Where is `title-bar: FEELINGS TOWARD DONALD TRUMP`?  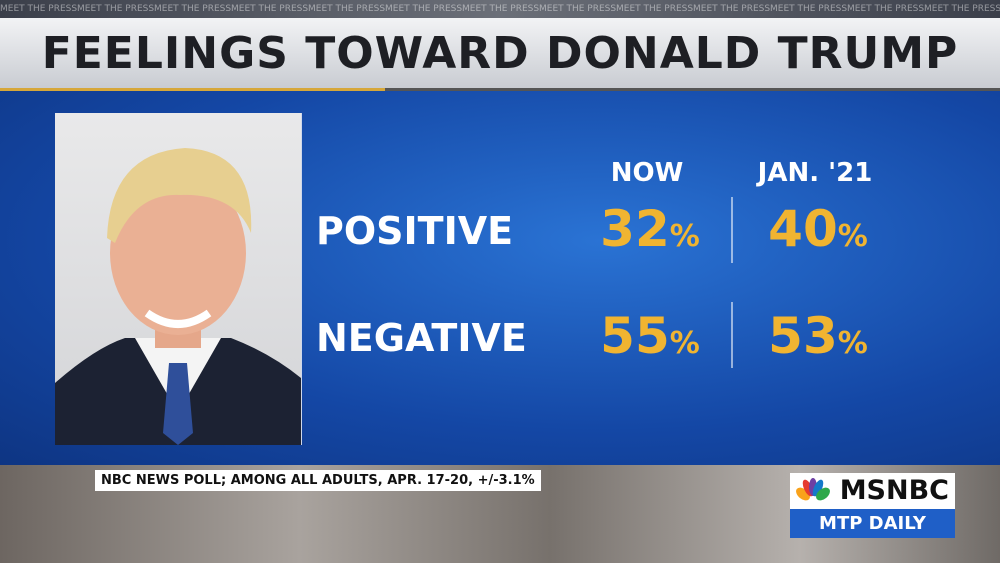 title-bar: FEELINGS TOWARD DONALD TRUMP is located at coordinates (500, 53).